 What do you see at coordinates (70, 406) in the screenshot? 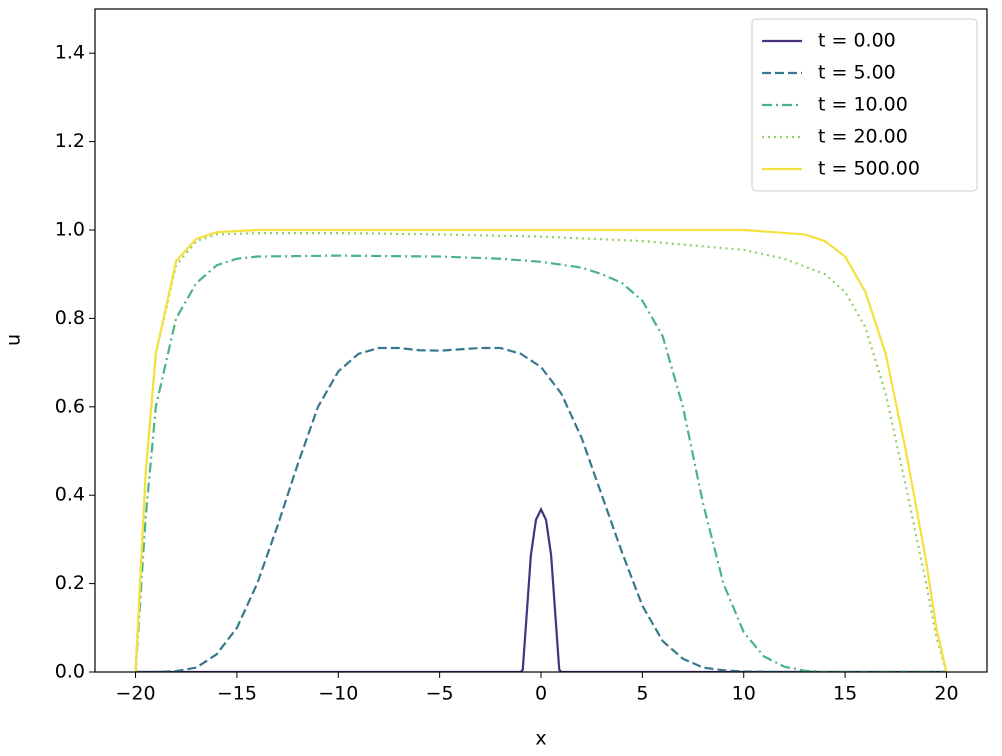
I see `y-tick-label: 0.6` at bounding box center [70, 406].